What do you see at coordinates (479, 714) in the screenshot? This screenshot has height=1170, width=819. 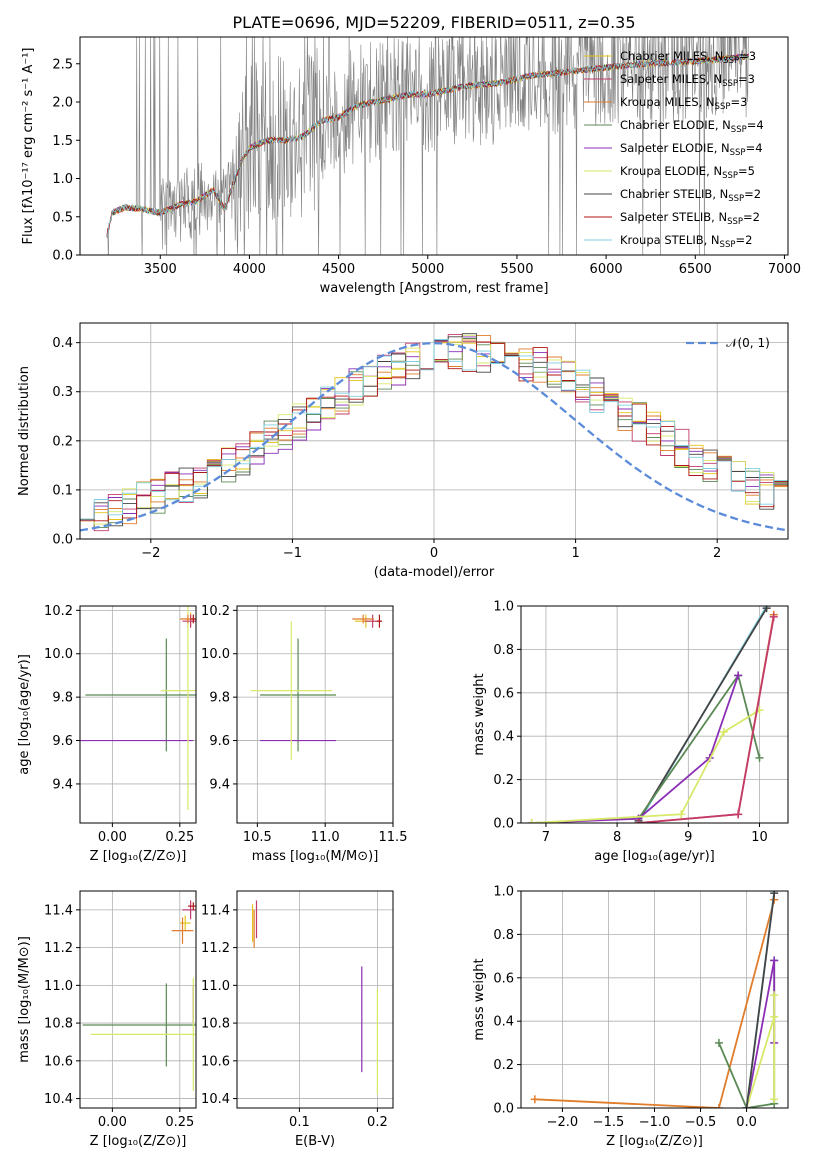 I see `y-axis-label: mass weight` at bounding box center [479, 714].